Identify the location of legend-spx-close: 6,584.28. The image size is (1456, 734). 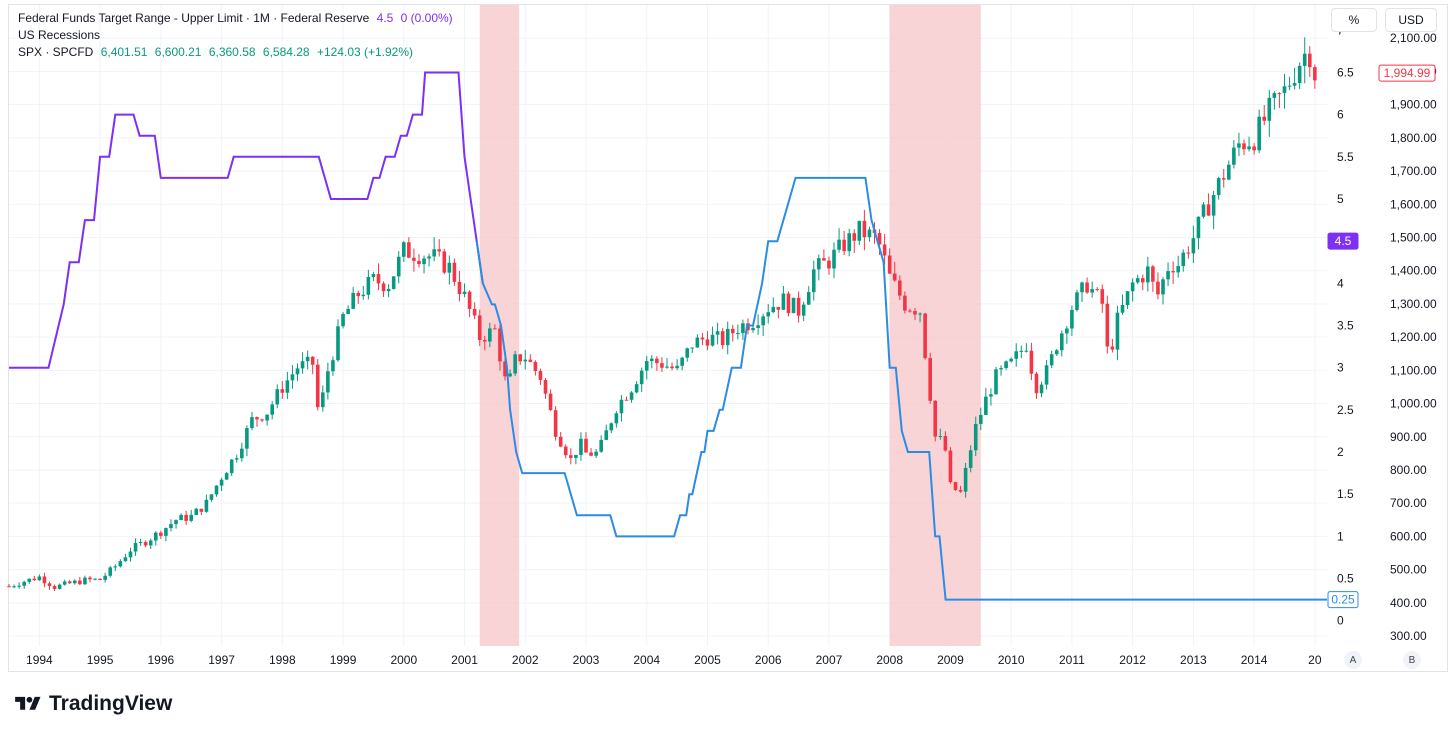
(286, 52).